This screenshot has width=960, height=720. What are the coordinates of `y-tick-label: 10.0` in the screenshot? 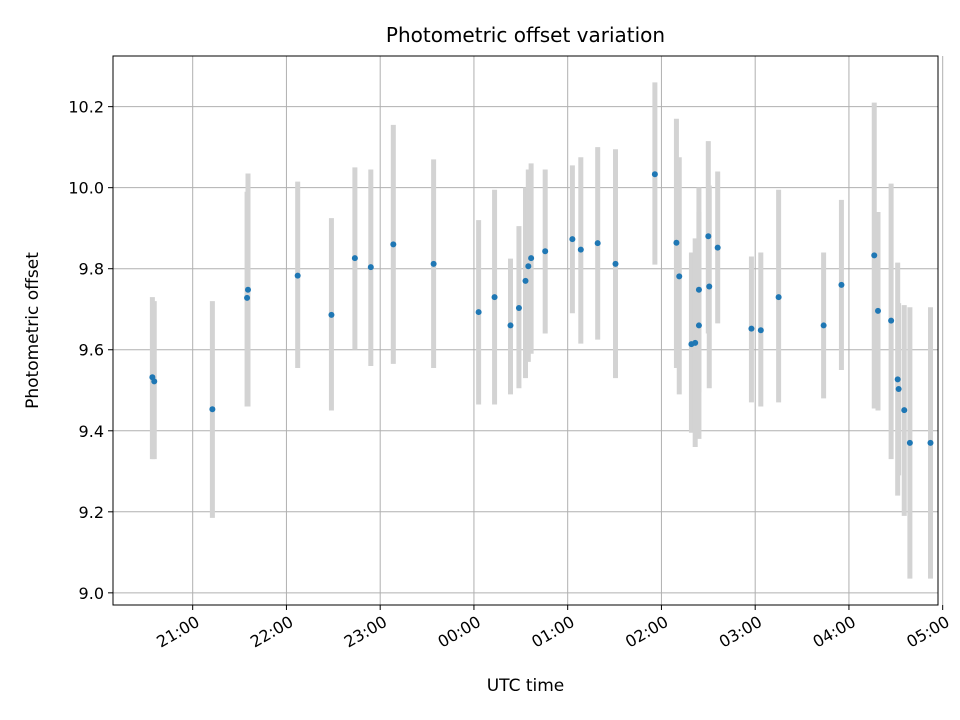 It's located at (86, 188).